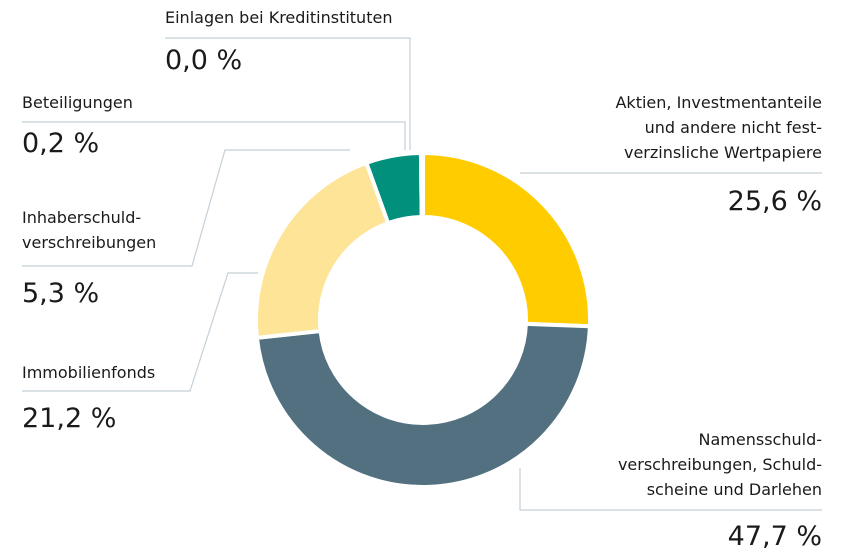 Image resolution: width=843 pixels, height=554 pixels. What do you see at coordinates (89, 372) in the screenshot?
I see `label: Immobilienfonds` at bounding box center [89, 372].